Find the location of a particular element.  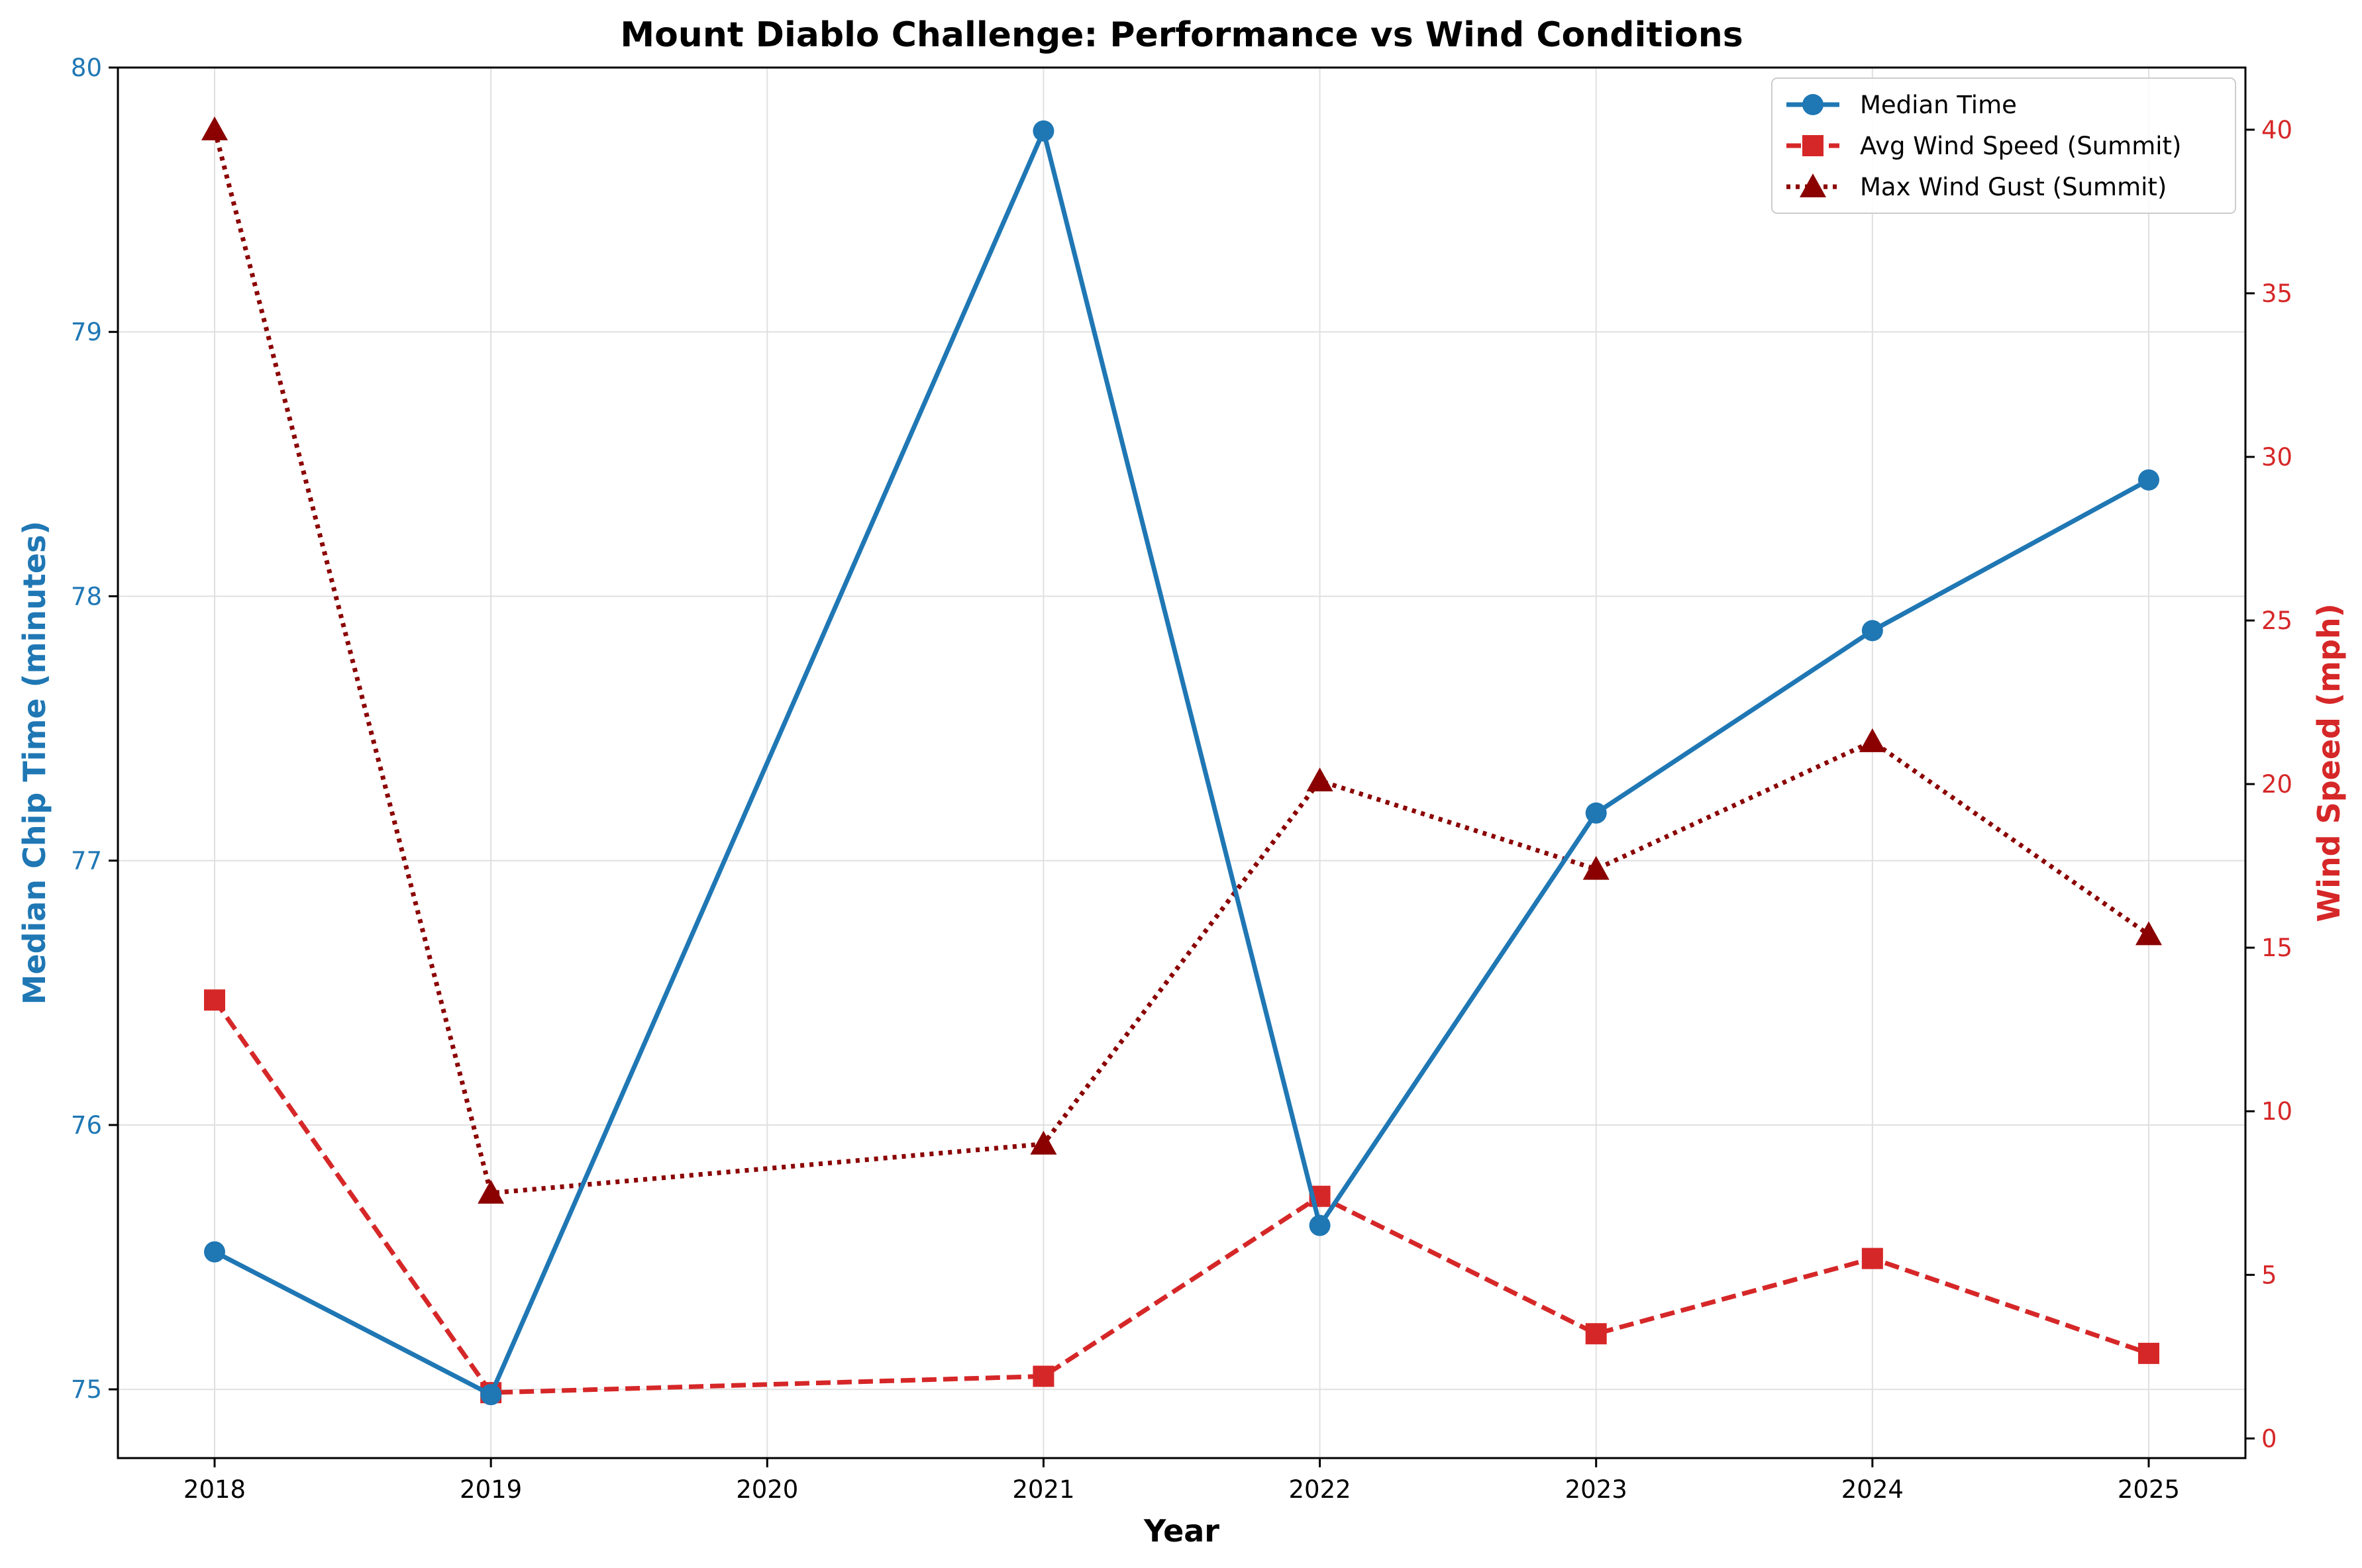

data-point-max-wind-gust-summit-2019 is located at coordinates (491, 1191).